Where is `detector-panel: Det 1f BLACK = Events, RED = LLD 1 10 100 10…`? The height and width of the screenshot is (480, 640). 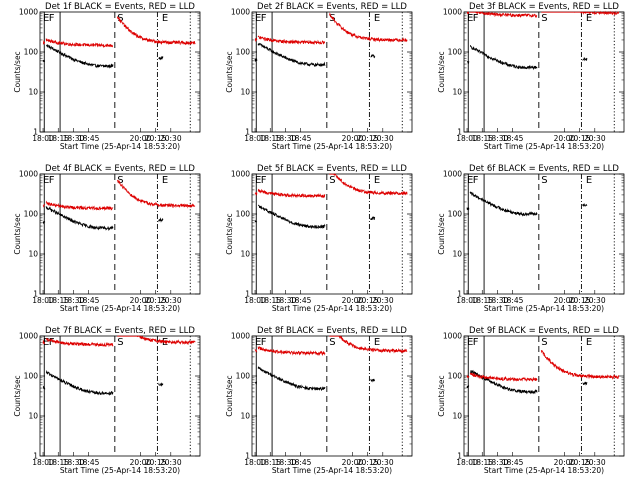 detector-panel: Det 1f BLACK = Events, RED = LLD 1 10 100 10… is located at coordinates (107, 76).